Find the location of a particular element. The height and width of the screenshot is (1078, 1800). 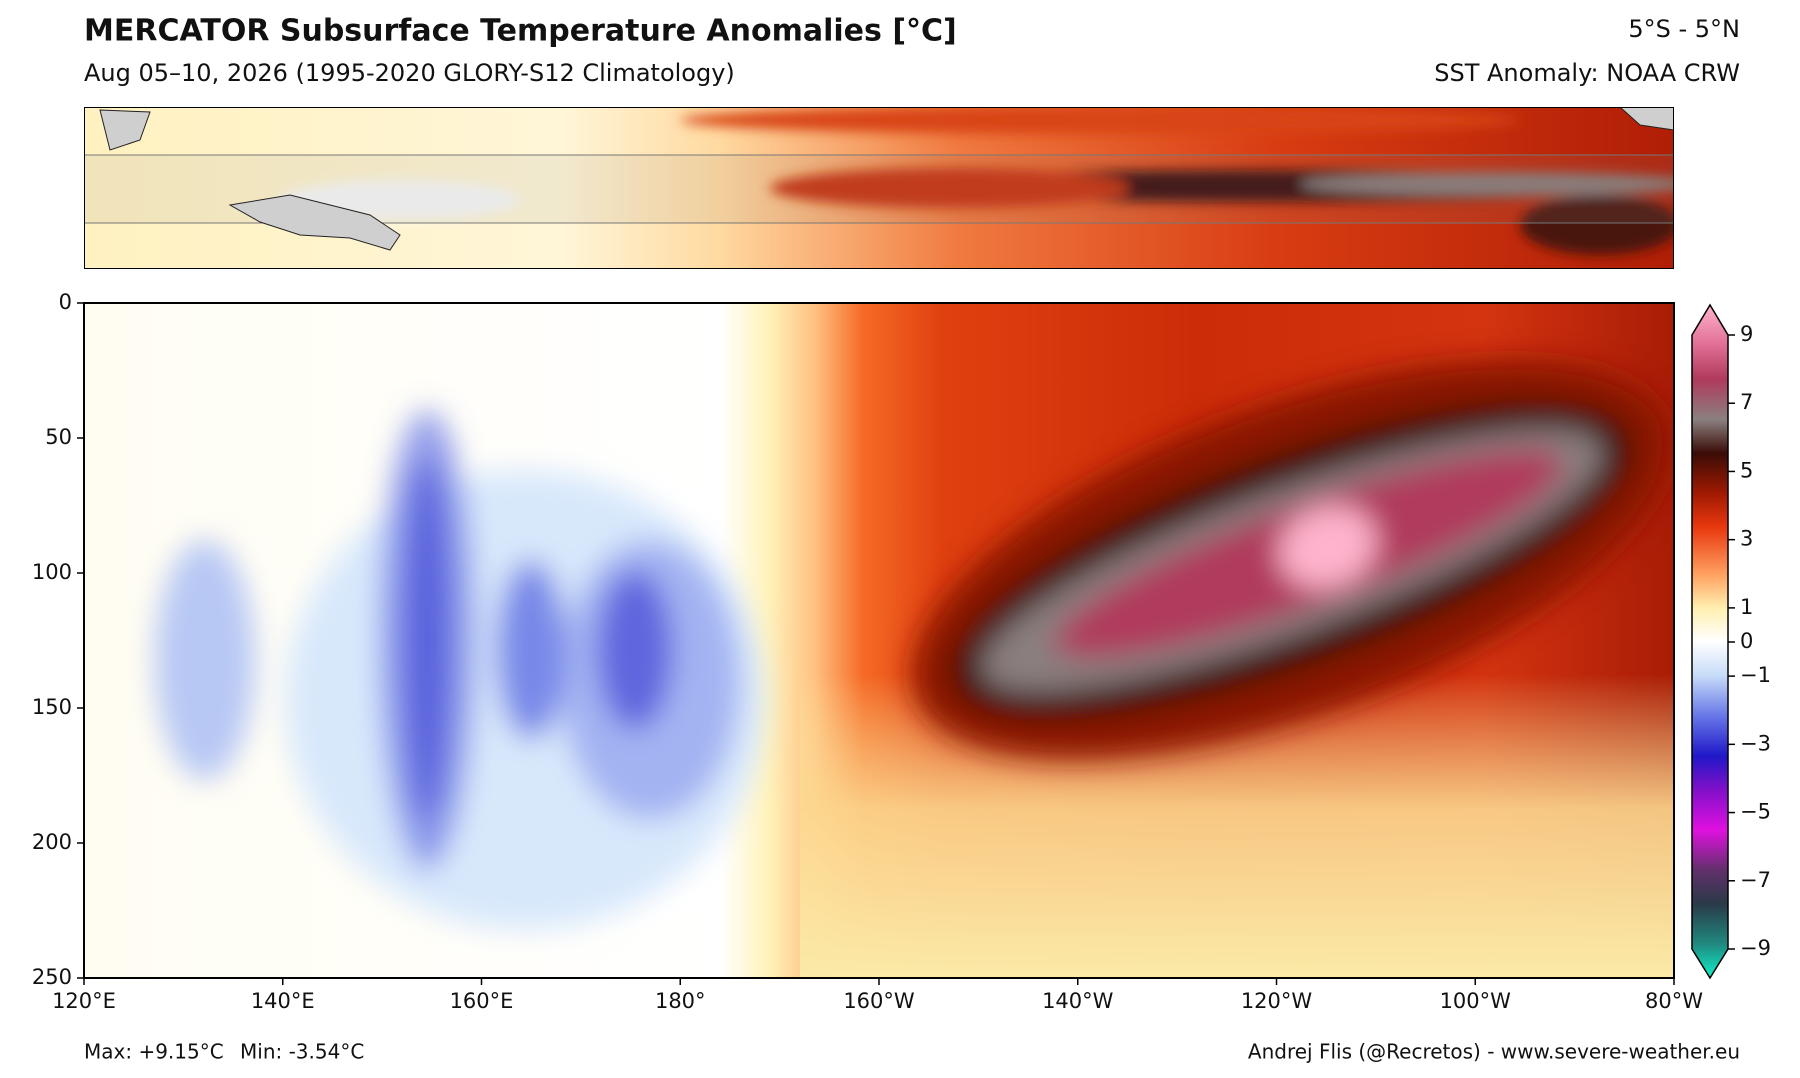

colorbar-tick-label: 7 is located at coordinates (1746, 402).